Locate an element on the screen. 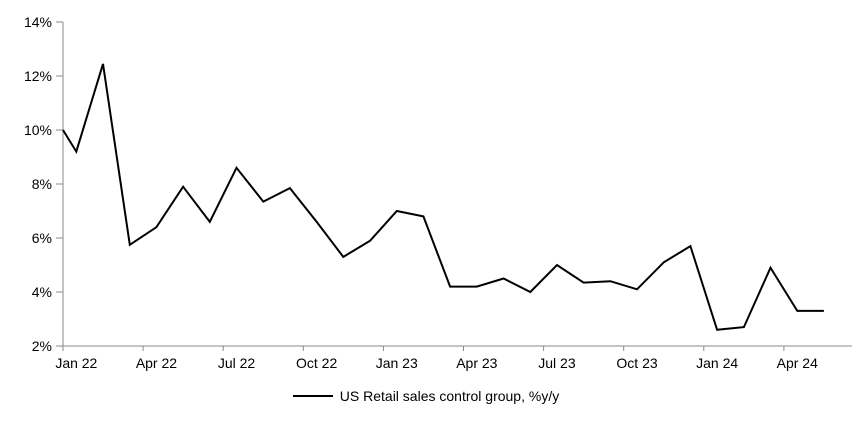 The width and height of the screenshot is (852, 423). y-tick-label: 14% is located at coordinates (38, 22).